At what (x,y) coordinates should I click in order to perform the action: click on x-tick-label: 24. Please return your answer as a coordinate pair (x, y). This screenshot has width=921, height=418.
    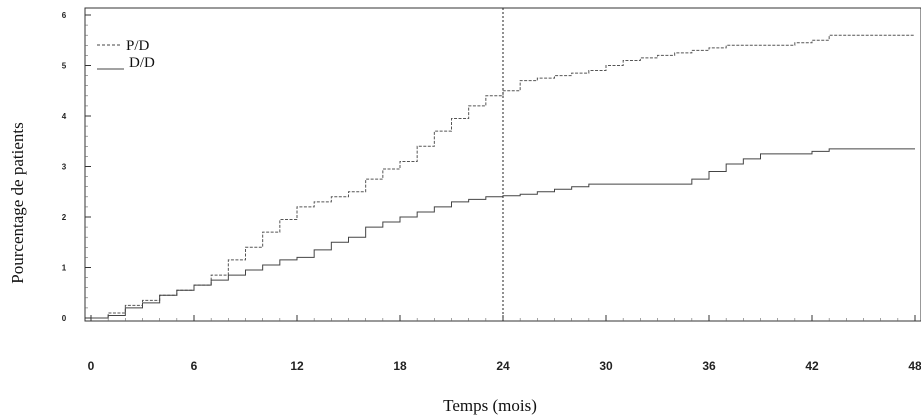
    Looking at the image, I should click on (503, 366).